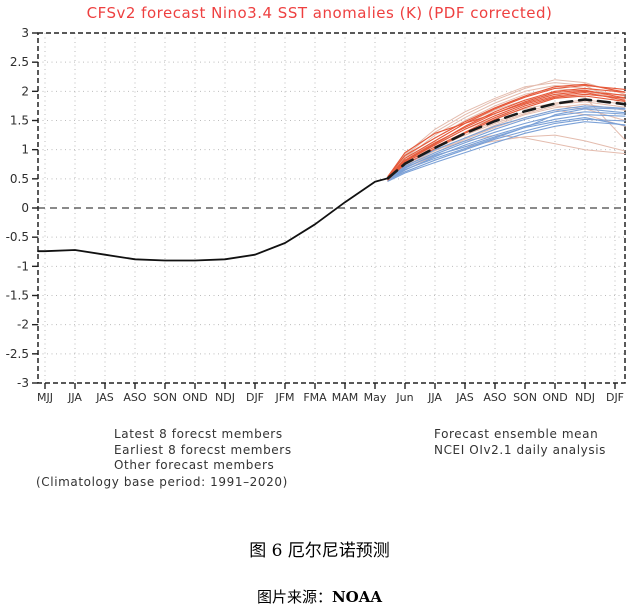 The height and width of the screenshot is (616, 639). Describe the element at coordinates (213, 219) in the screenshot. I see `analysis-line` at that location.